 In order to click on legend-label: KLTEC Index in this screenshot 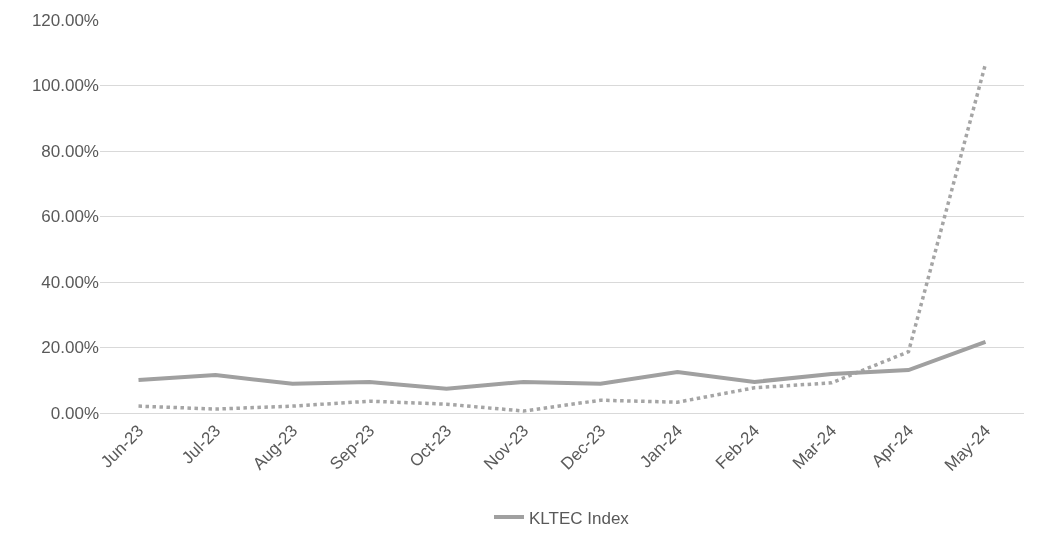, I will do `click(579, 518)`.